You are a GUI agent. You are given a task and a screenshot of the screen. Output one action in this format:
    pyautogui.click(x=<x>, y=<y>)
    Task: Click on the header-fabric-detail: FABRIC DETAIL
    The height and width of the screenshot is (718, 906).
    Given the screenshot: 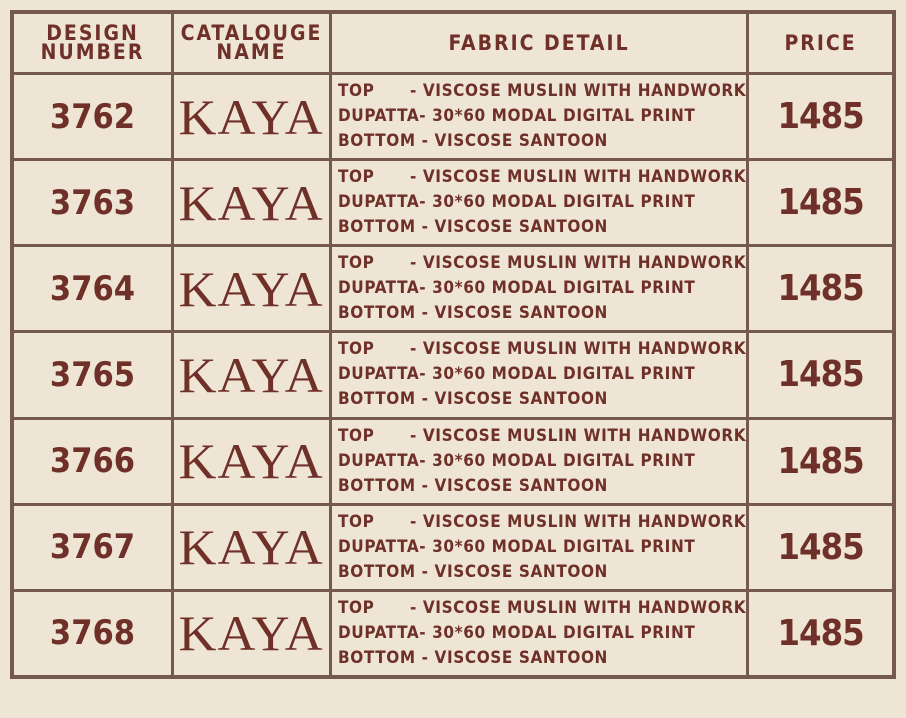 What is the action you would take?
    pyautogui.click(x=539, y=42)
    